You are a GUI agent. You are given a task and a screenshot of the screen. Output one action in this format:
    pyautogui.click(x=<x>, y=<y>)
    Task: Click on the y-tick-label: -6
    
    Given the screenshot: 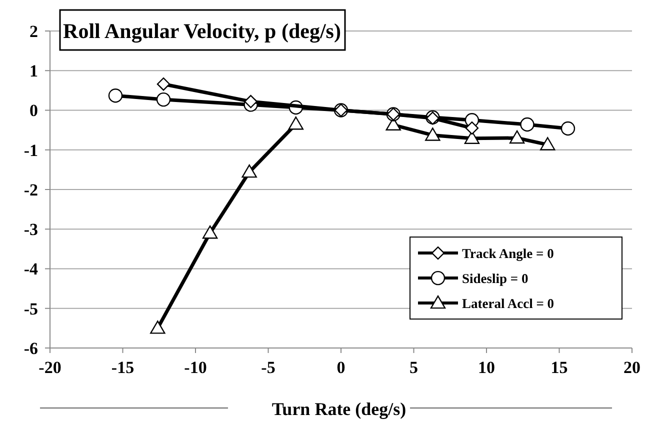 What is the action you would take?
    pyautogui.click(x=31, y=348)
    